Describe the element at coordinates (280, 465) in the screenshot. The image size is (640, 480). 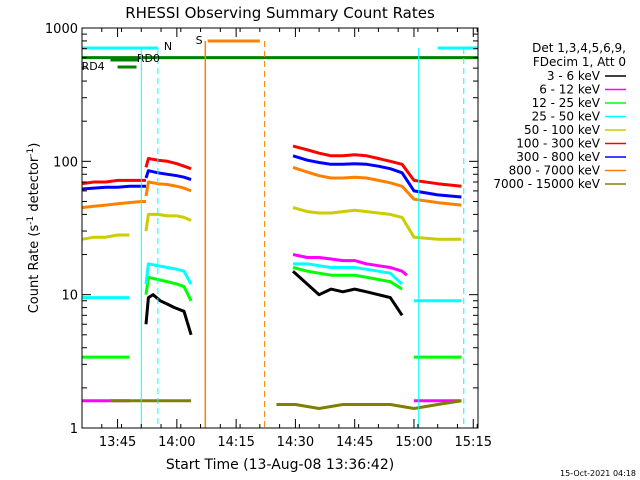
I see `x-axis-label: Start Time (13-Aug-08 13:36:42)` at that location.